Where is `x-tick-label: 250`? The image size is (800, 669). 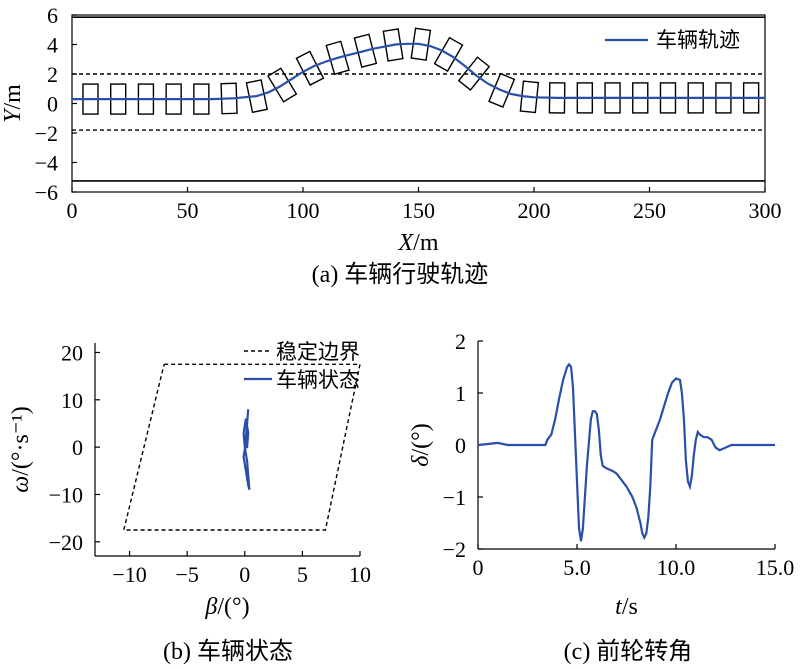
x-tick-label: 250 is located at coordinates (649, 210).